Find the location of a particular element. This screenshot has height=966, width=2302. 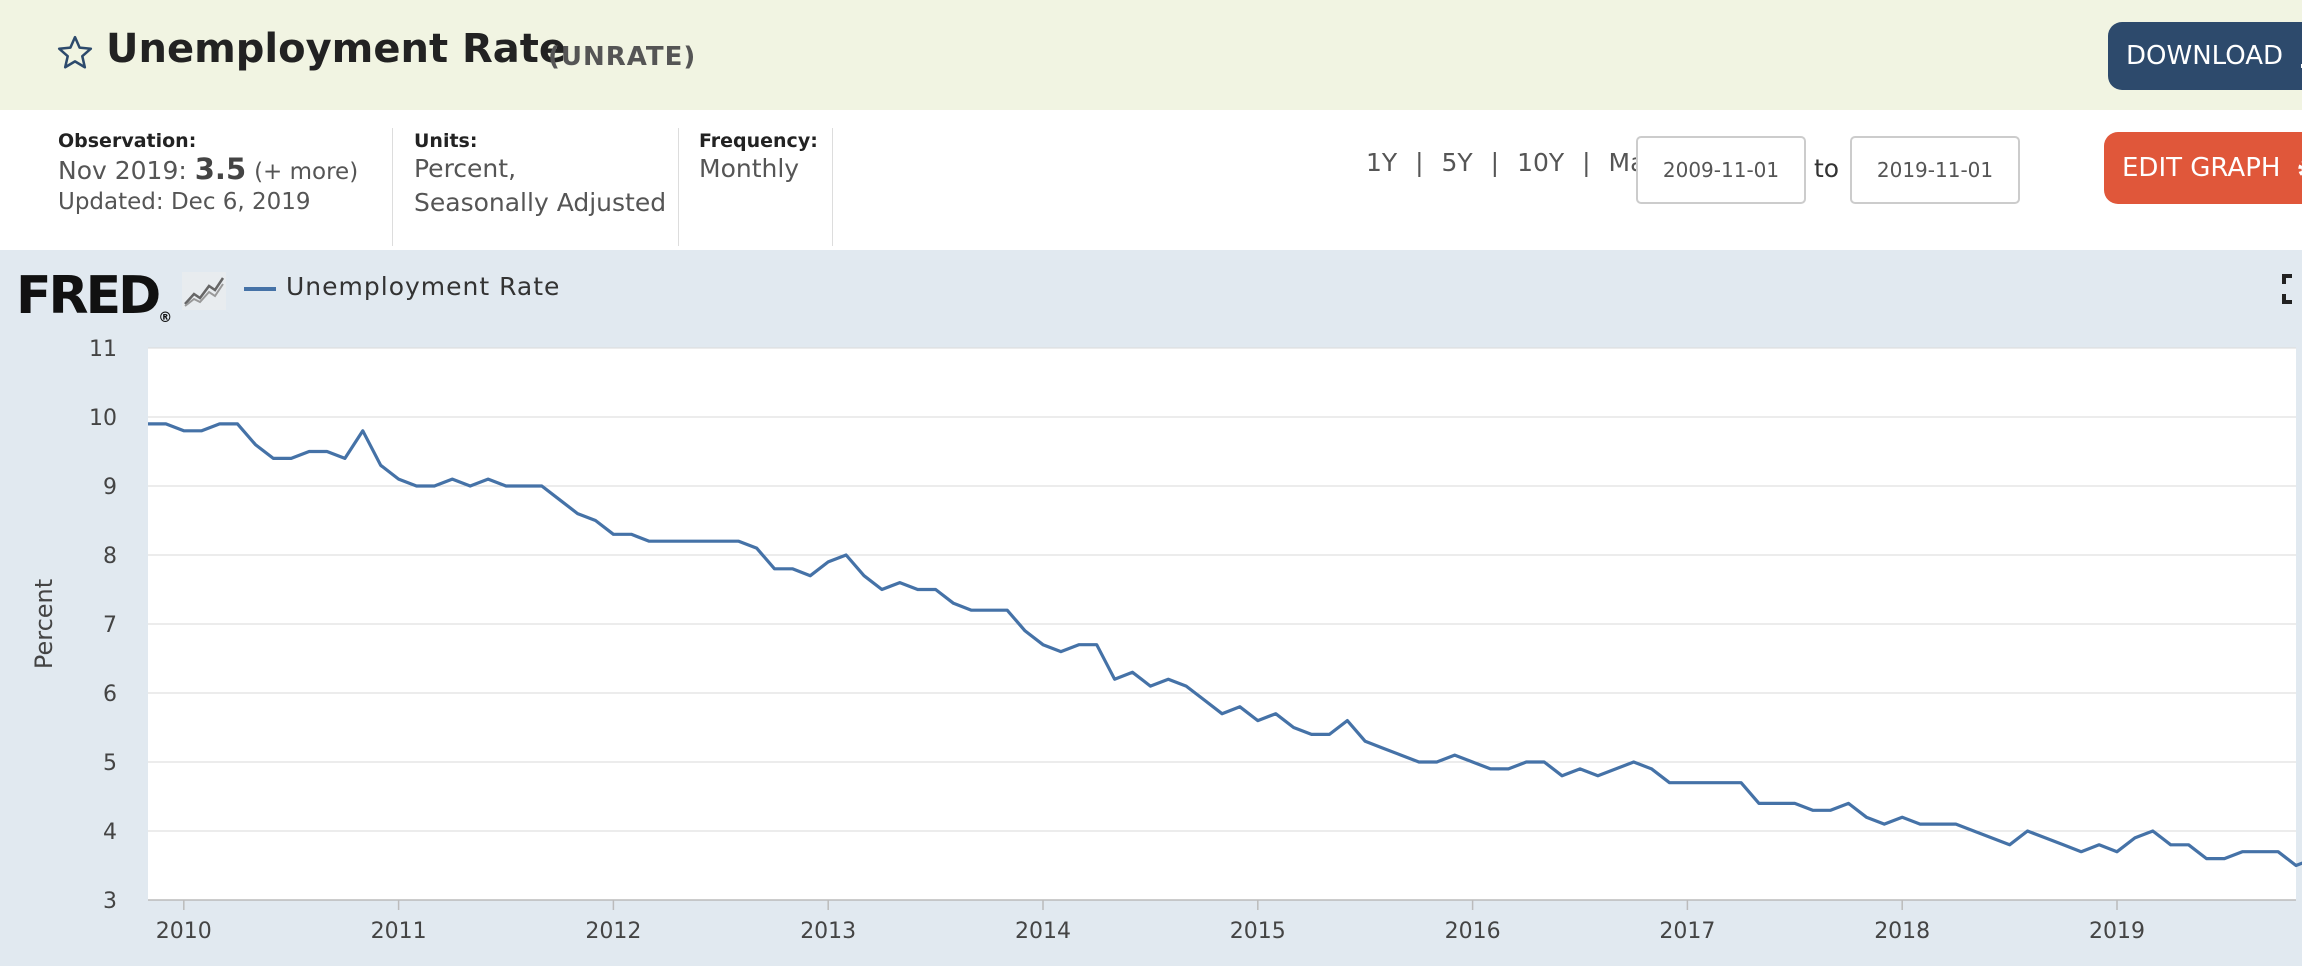

y-tick-label: 8 is located at coordinates (110, 556).